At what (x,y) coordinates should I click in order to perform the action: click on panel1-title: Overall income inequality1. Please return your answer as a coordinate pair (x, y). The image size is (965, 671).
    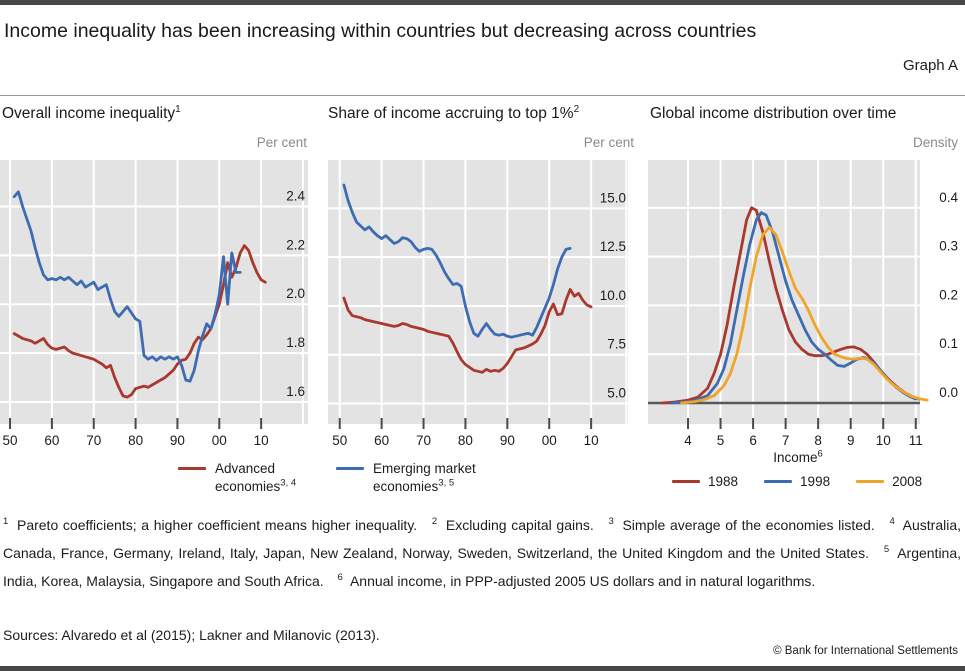
    Looking at the image, I should click on (91, 113).